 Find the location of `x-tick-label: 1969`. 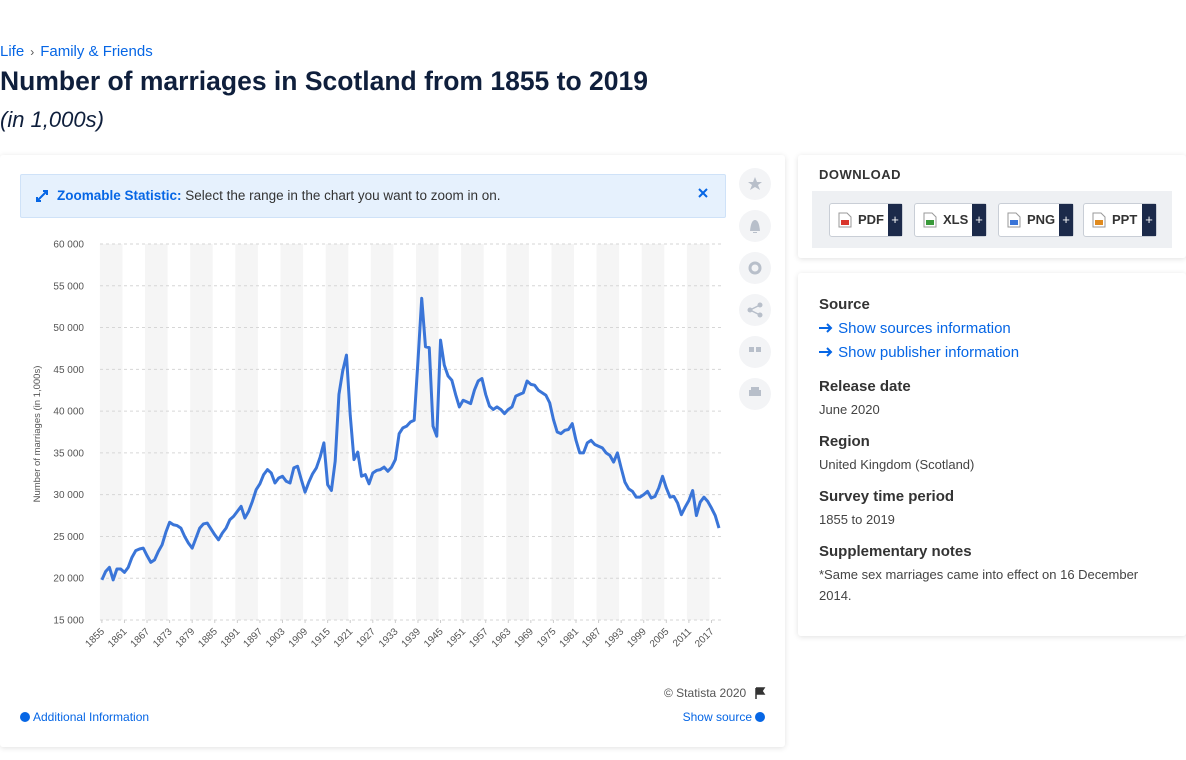

x-tick-label: 1969 is located at coordinates (524, 638).